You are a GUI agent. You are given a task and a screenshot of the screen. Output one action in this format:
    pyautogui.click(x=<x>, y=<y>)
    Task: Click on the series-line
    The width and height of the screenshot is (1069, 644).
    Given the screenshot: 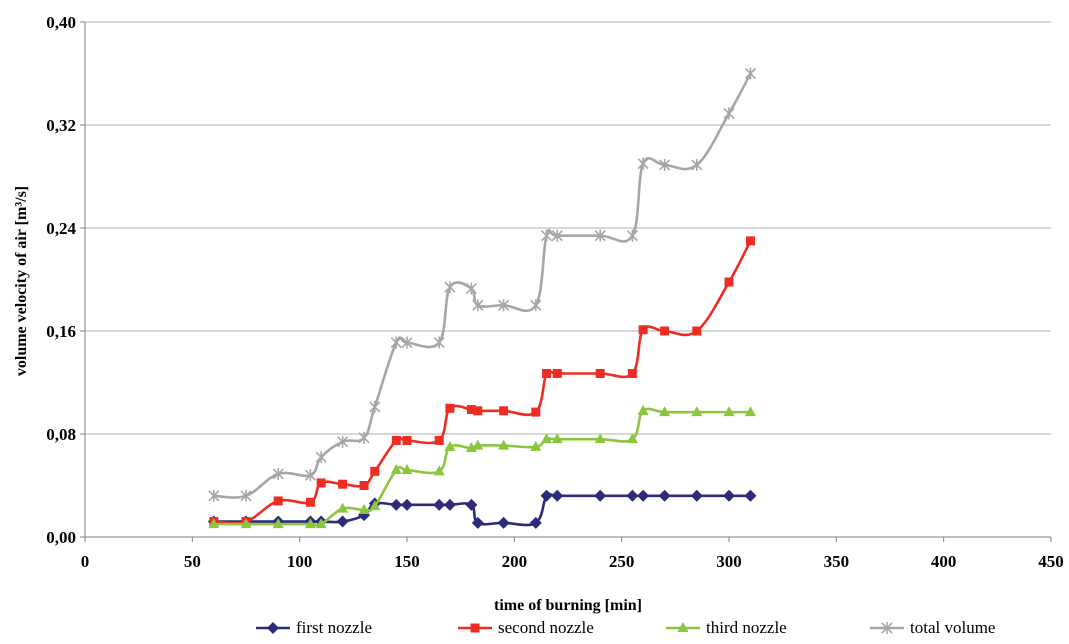 What is the action you would take?
    pyautogui.click(x=482, y=467)
    